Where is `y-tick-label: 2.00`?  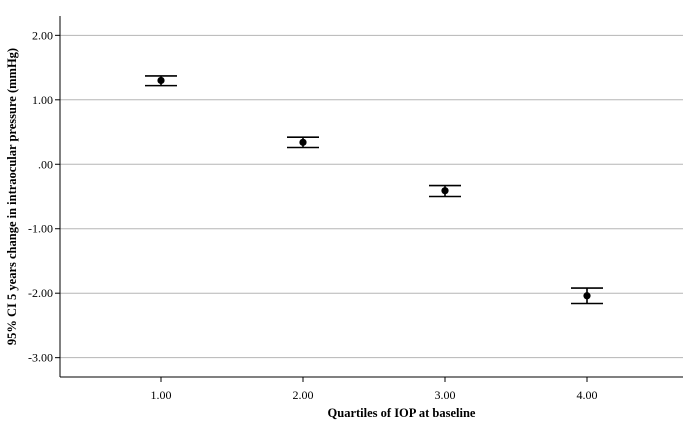 y-tick-label: 2.00 is located at coordinates (42, 35).